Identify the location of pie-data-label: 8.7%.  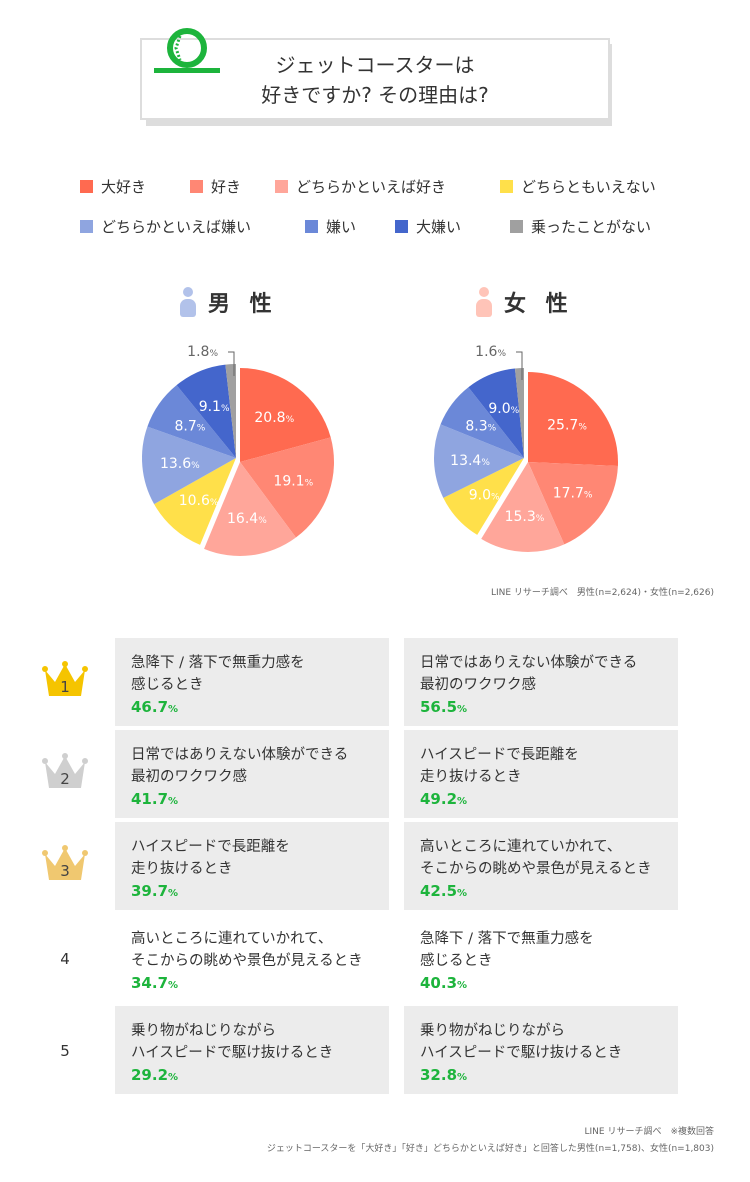
(189, 427).